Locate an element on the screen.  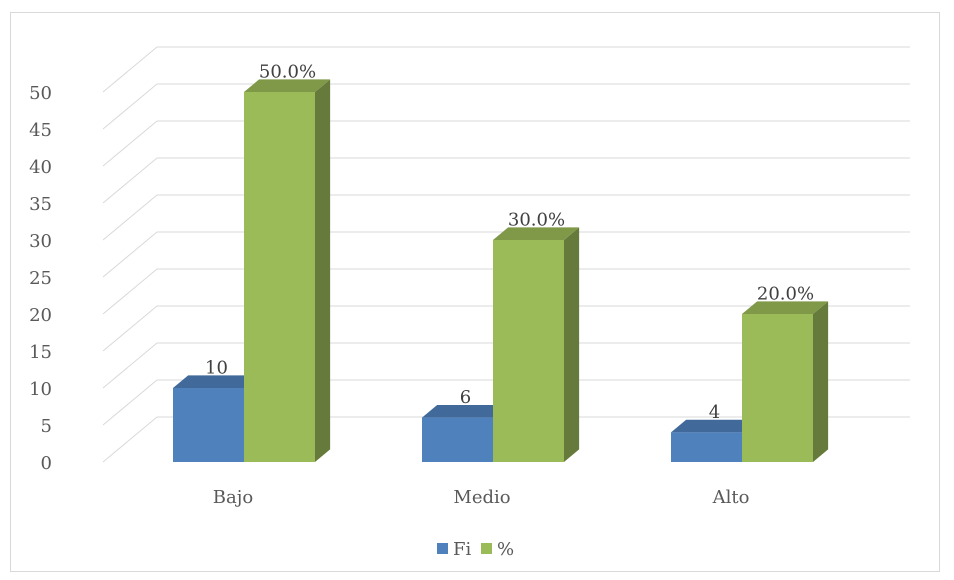
data-label: 4 is located at coordinates (714, 412).